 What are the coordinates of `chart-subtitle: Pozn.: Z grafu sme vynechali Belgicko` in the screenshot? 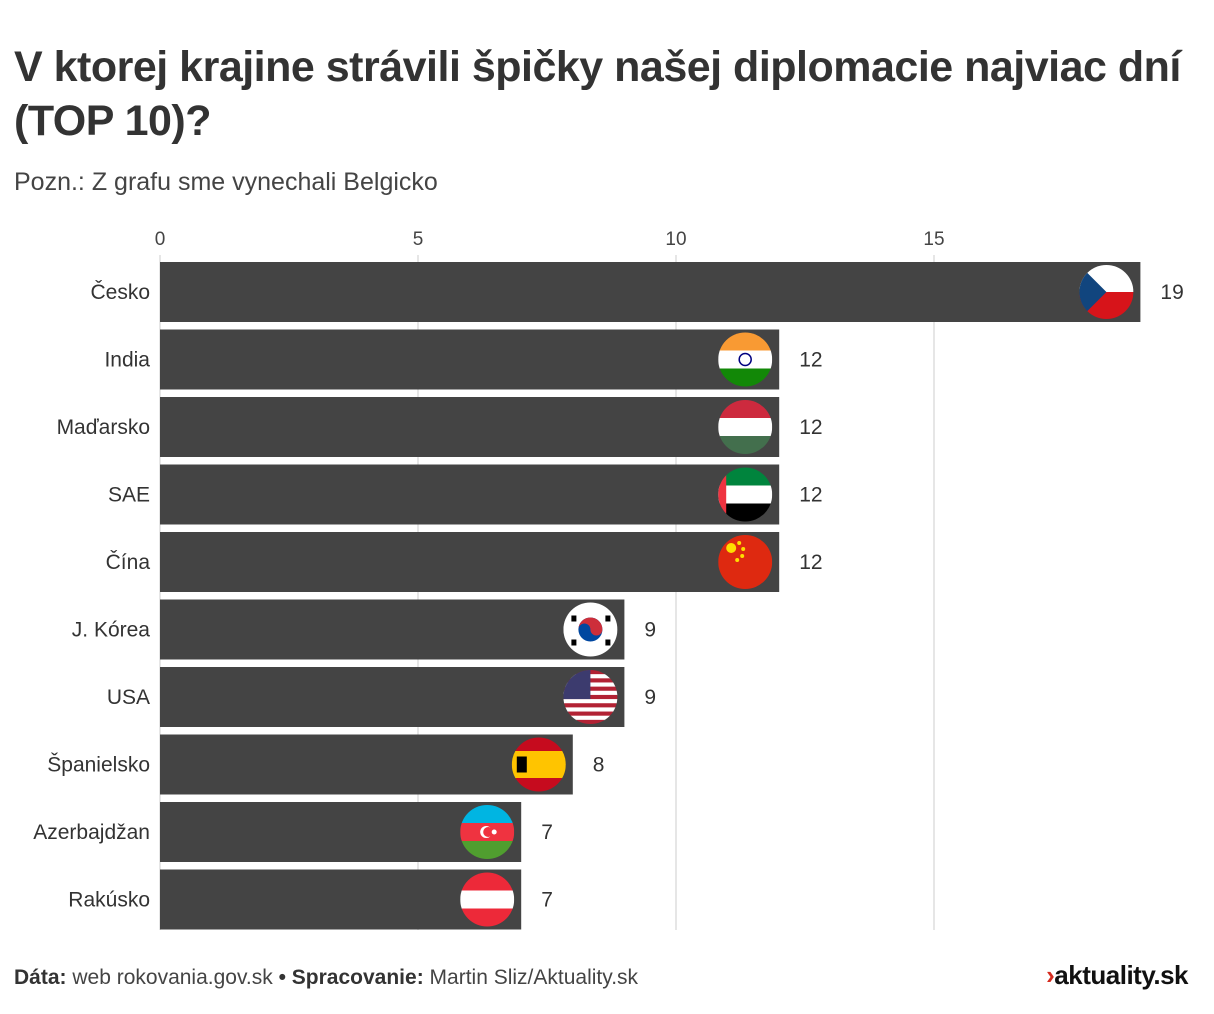 It's located at (226, 182).